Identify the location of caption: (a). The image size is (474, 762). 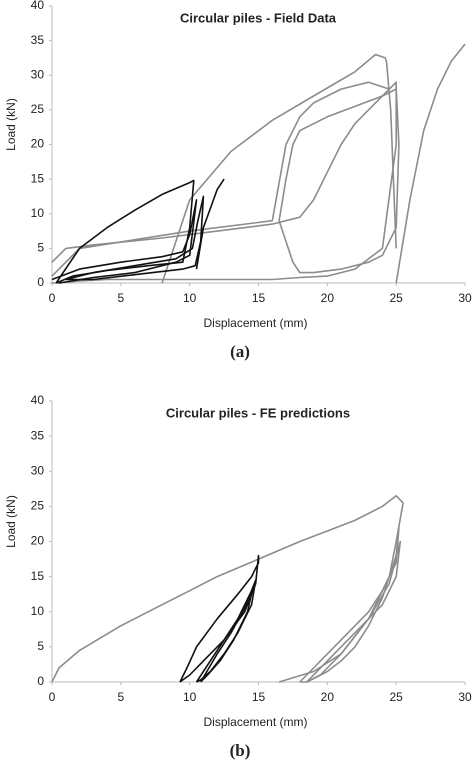
(240, 351).